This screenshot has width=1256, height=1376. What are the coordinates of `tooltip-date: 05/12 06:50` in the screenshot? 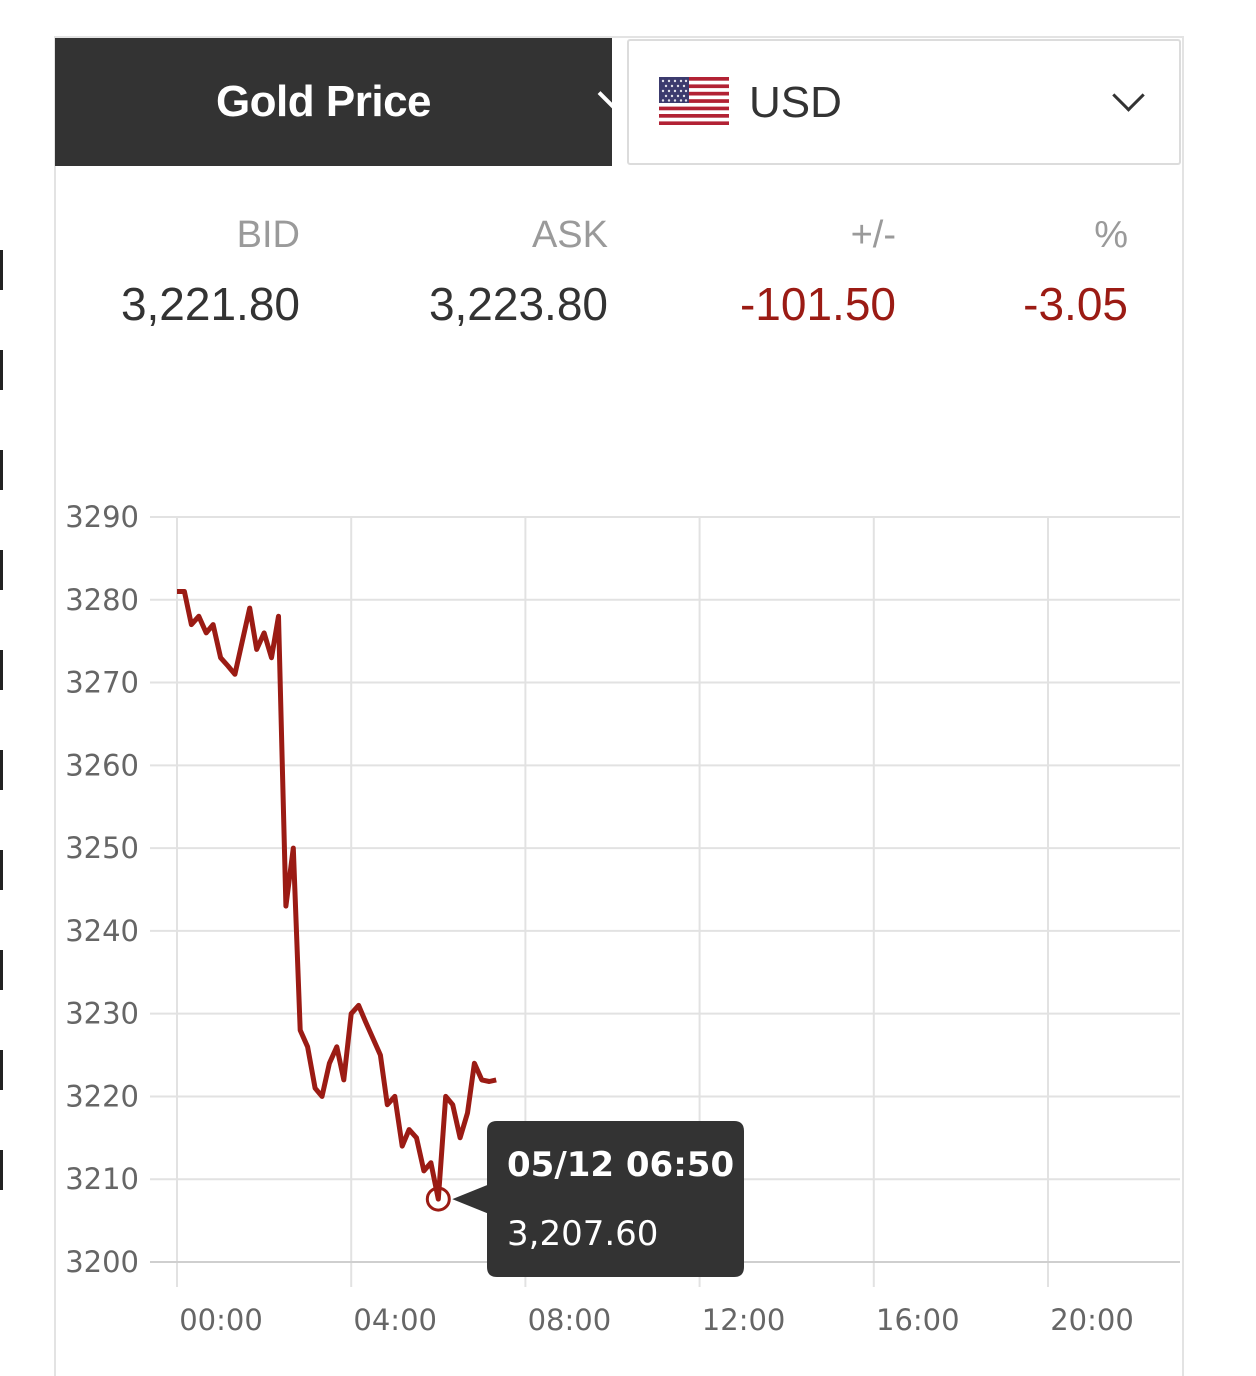 It's located at (620, 1165).